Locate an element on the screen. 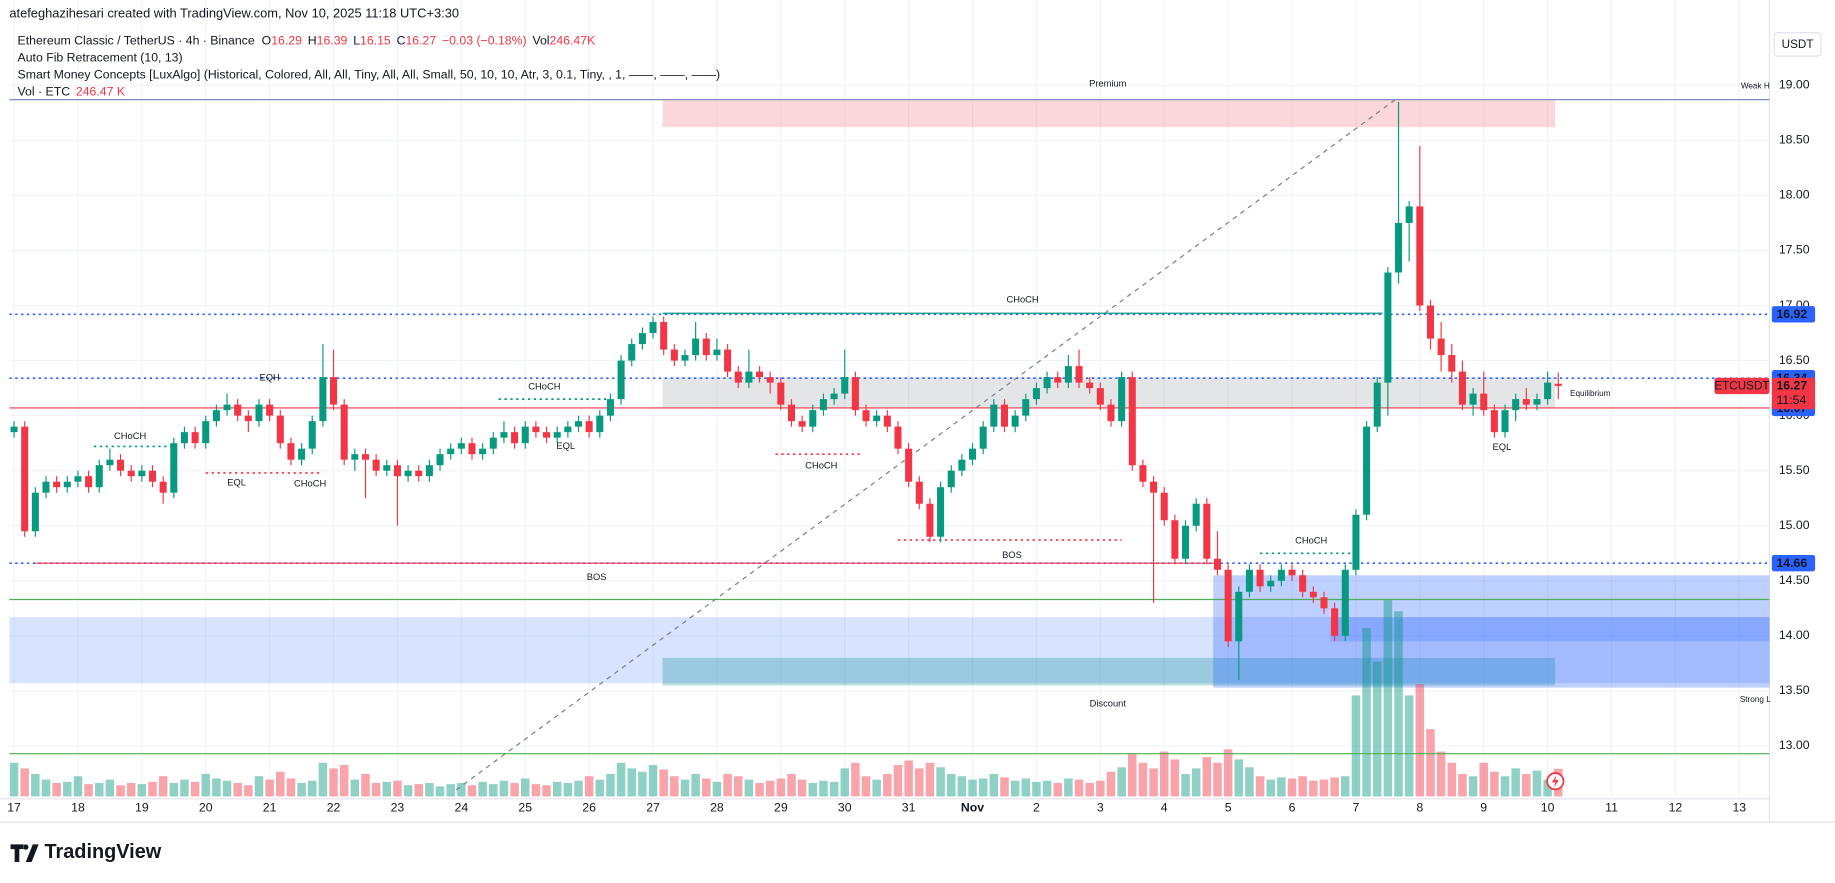 The height and width of the screenshot is (883, 1835). ohlc-label: L is located at coordinates (356, 41).